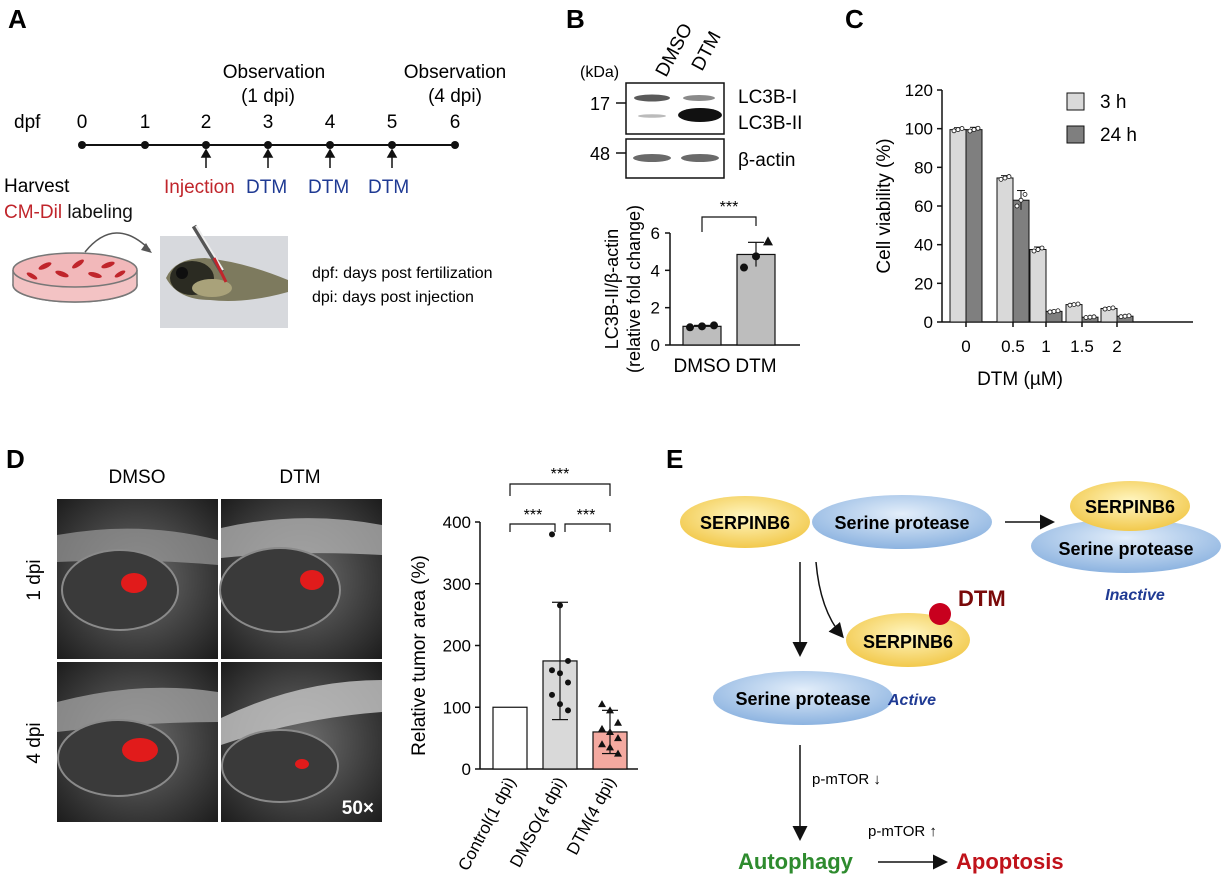 The image size is (1221, 889). I want to click on serine-protease-free: Serine protease, so click(902, 522).